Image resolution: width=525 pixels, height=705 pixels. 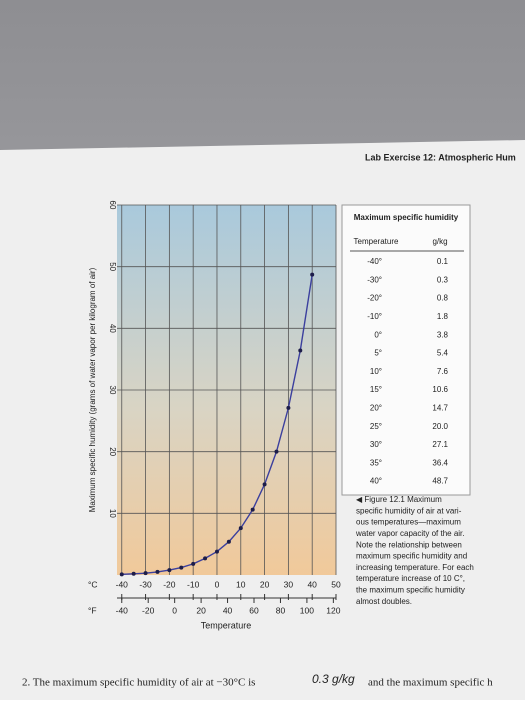 What do you see at coordinates (443, 316) in the screenshot?
I see `table-cell: 1.8` at bounding box center [443, 316].